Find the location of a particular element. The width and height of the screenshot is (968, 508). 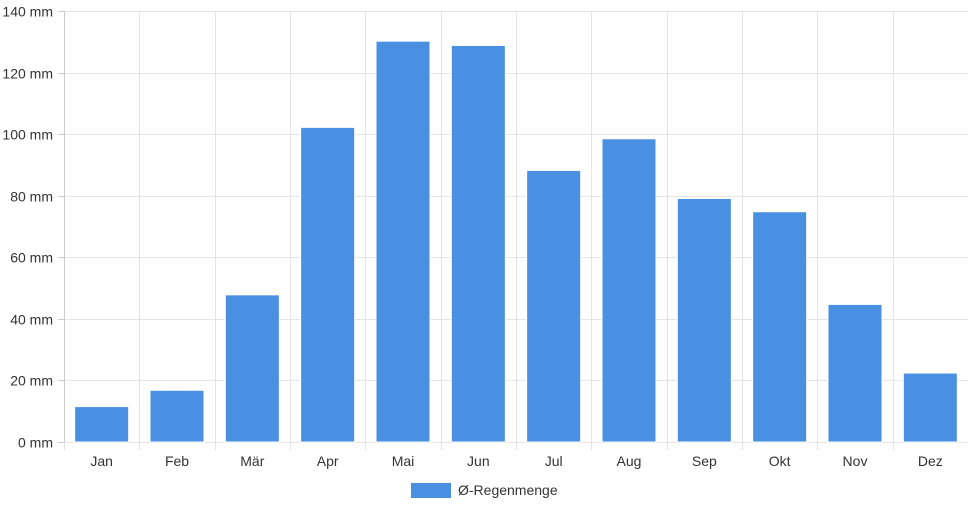

legend-label: Ø-Regenmenge is located at coordinates (508, 490).